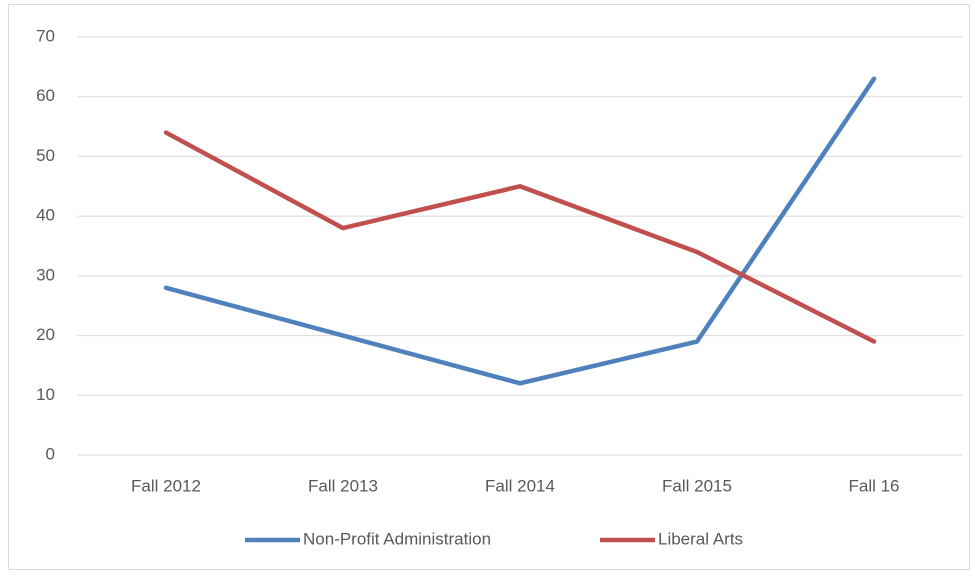 The height and width of the screenshot is (577, 975). I want to click on x-tick-label: Fall 2013, so click(343, 485).